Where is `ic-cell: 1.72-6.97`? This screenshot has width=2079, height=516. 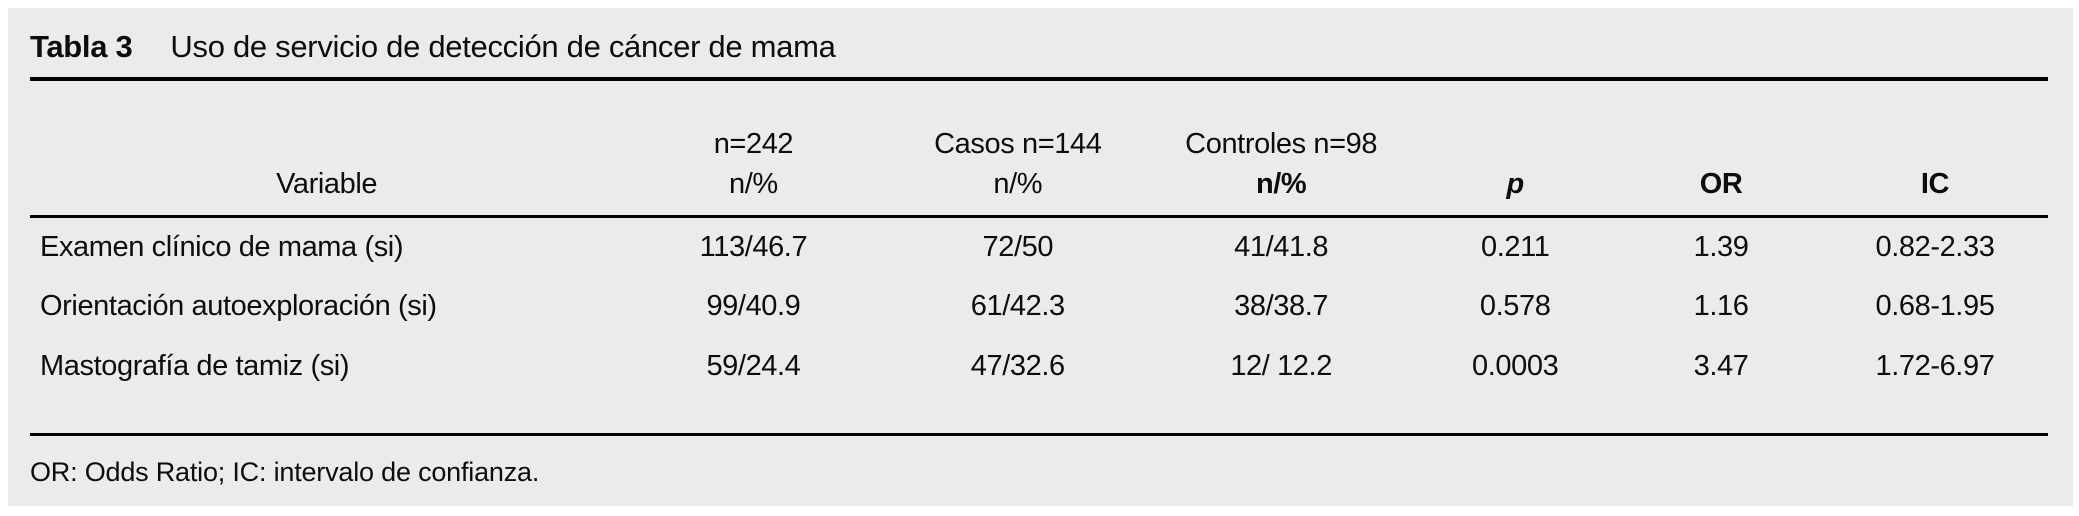 ic-cell: 1.72-6.97 is located at coordinates (1935, 366).